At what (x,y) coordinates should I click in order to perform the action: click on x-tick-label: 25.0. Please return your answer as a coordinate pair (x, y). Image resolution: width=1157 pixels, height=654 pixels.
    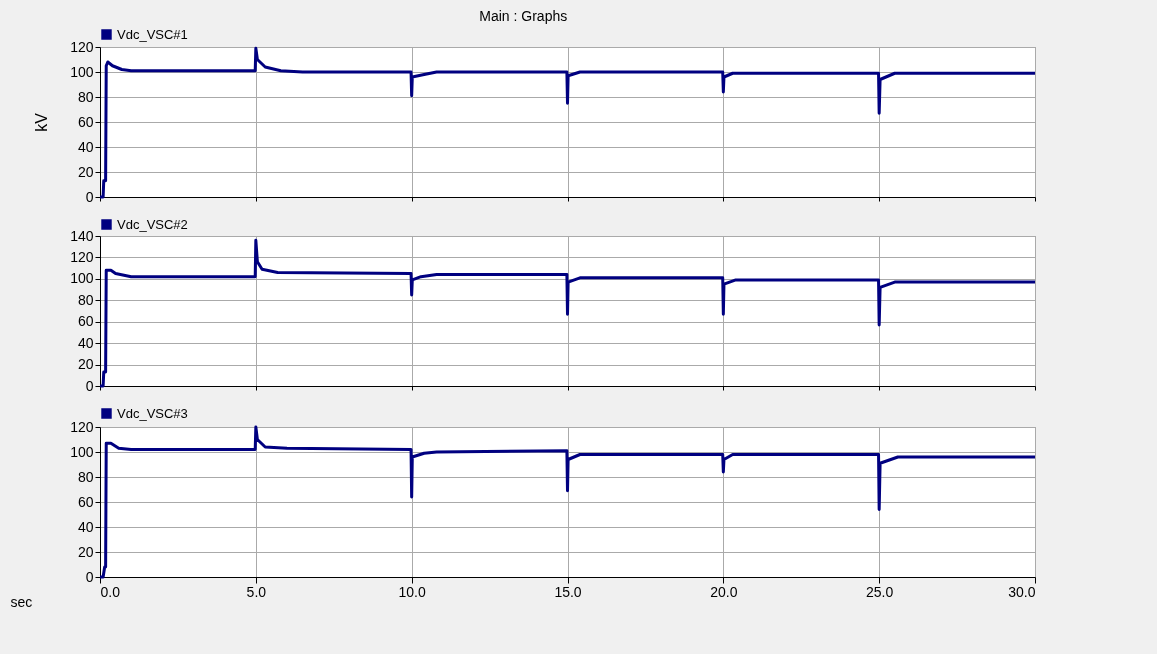
    Looking at the image, I should click on (880, 591).